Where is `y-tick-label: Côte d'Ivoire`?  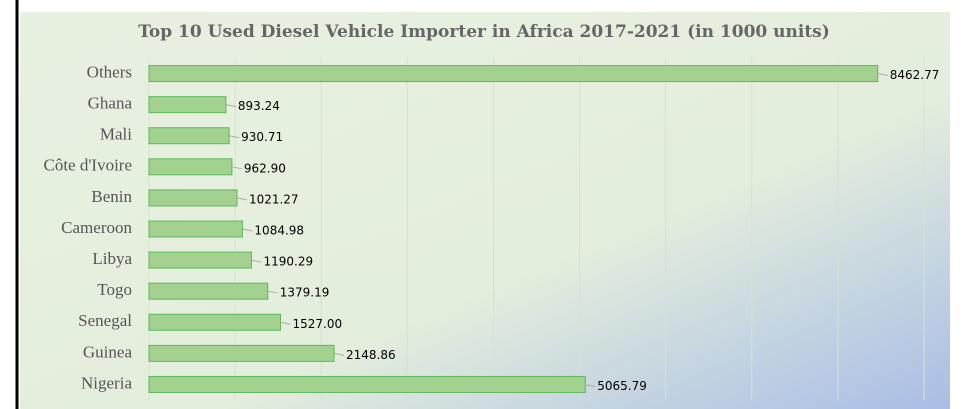 y-tick-label: Côte d'Ivoire is located at coordinates (87, 165).